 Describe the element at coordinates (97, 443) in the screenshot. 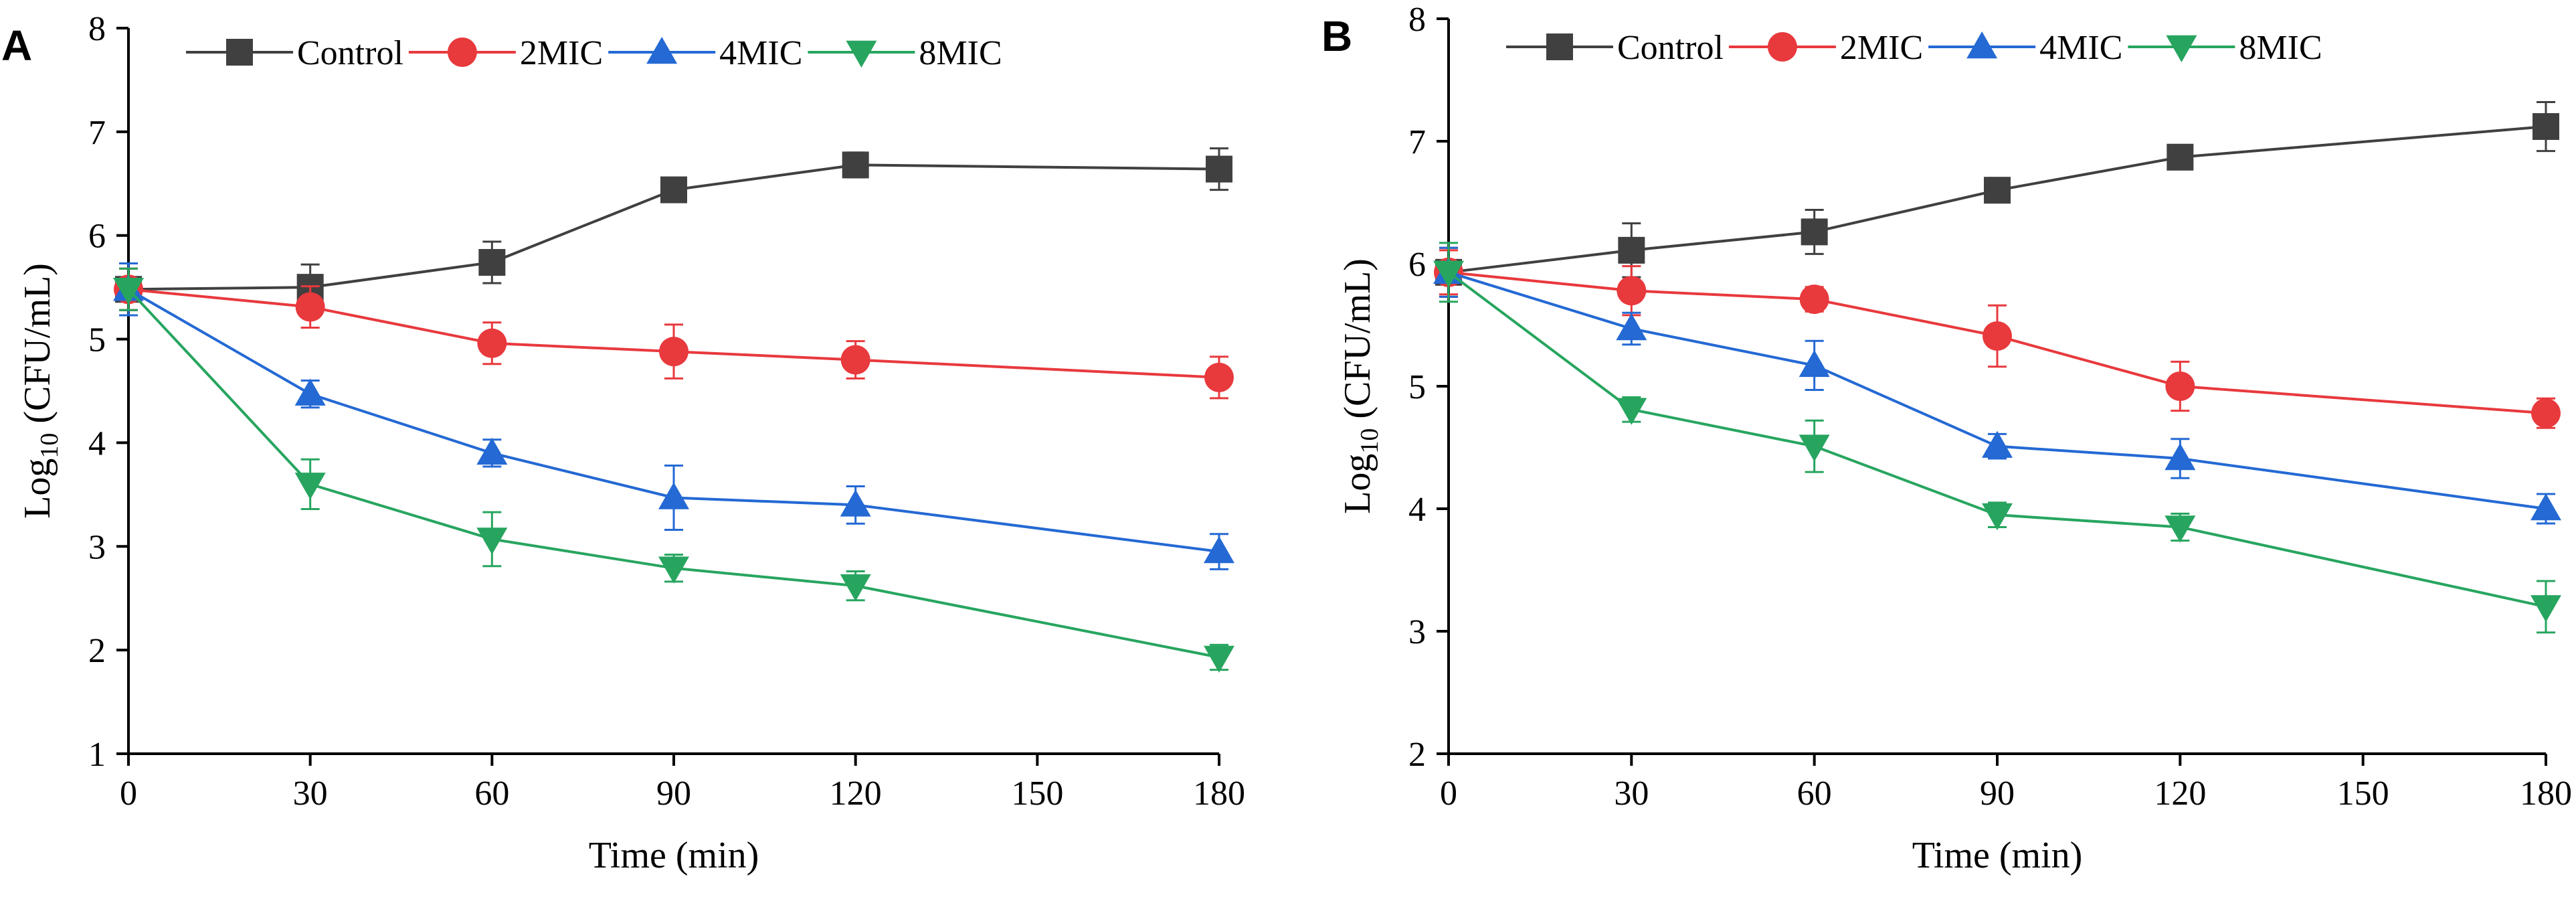

I see `y-tick-label: 4` at that location.